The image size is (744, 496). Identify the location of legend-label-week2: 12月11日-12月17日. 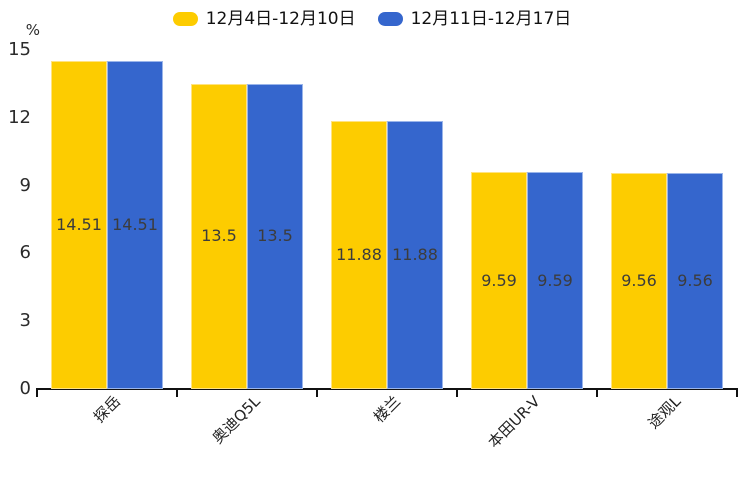
(491, 19).